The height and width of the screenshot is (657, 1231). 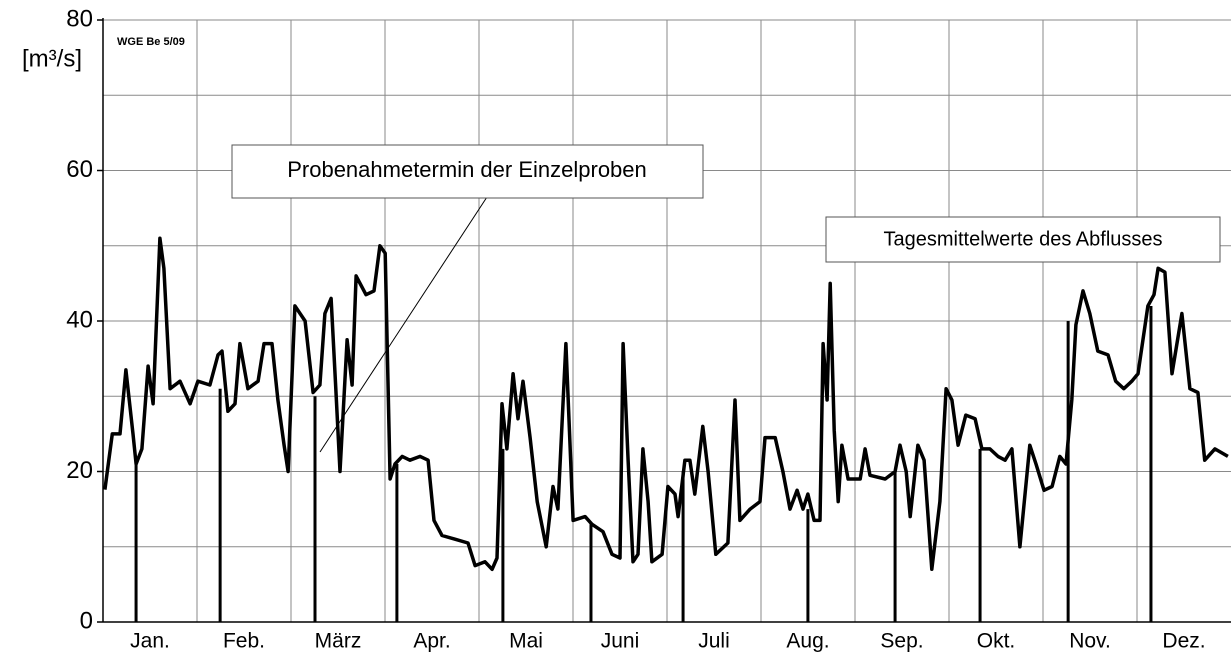 I want to click on stamp: WGE Be 5/09, so click(x=151, y=42).